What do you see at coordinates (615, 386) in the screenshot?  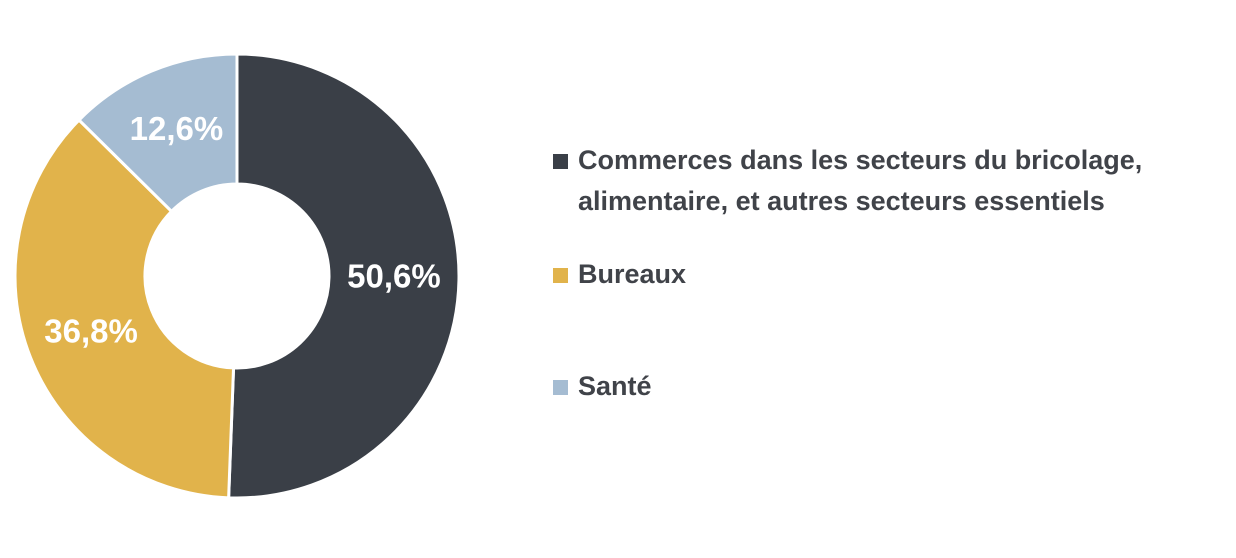 I see `legend-label: Santé` at bounding box center [615, 386].